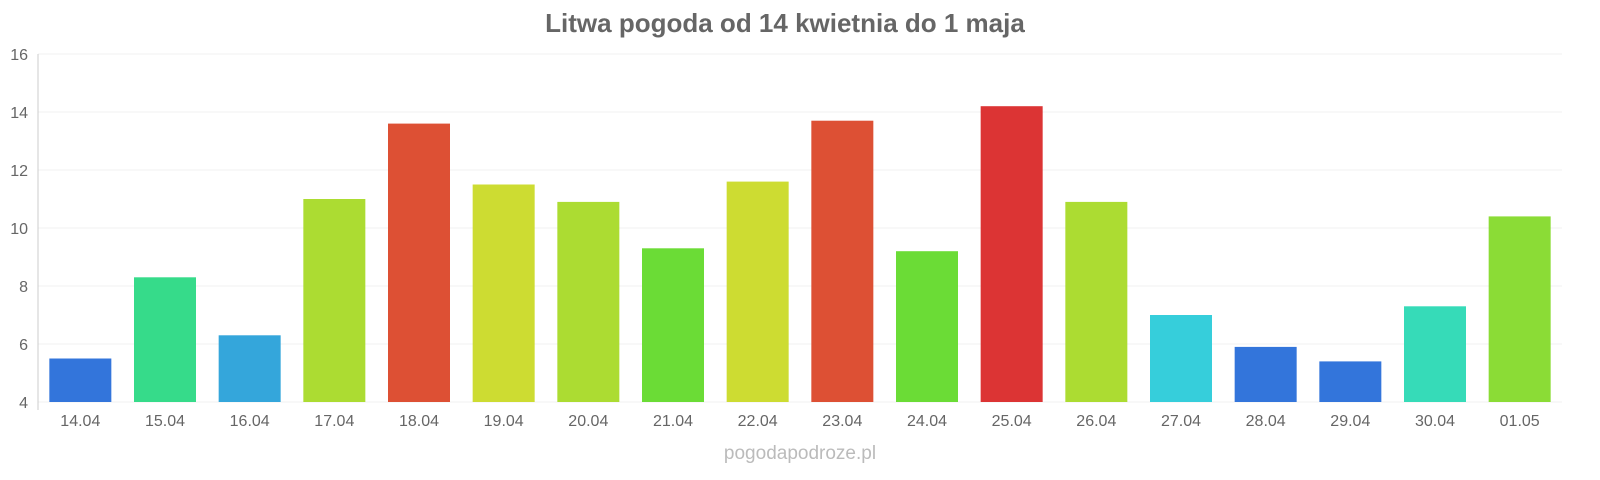 The image size is (1600, 480). What do you see at coordinates (1350, 421) in the screenshot?
I see `x-tick-label: 29.04` at bounding box center [1350, 421].